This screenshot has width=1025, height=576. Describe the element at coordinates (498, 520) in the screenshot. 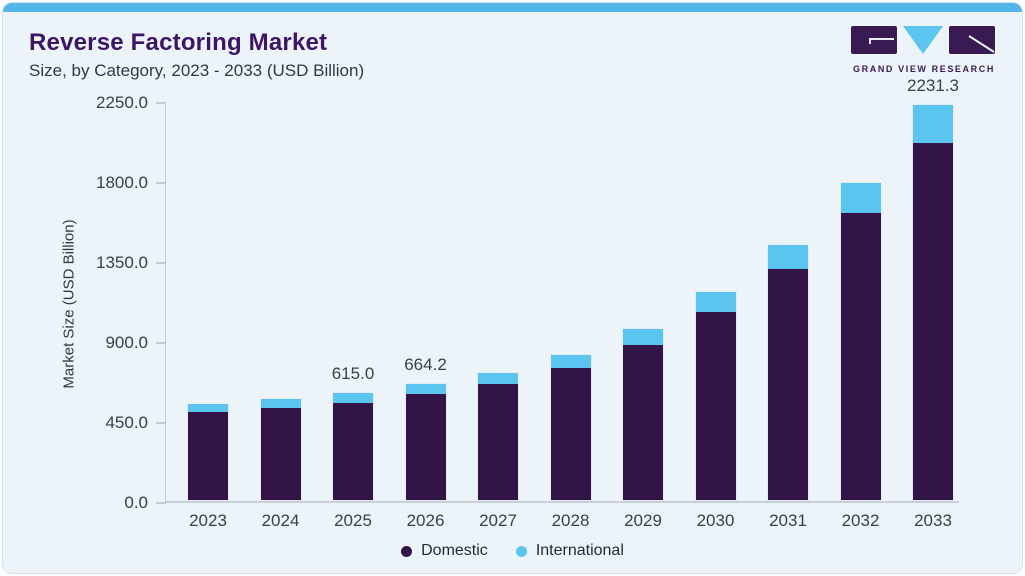

I see `x-tick-label-2027: 2027` at that location.